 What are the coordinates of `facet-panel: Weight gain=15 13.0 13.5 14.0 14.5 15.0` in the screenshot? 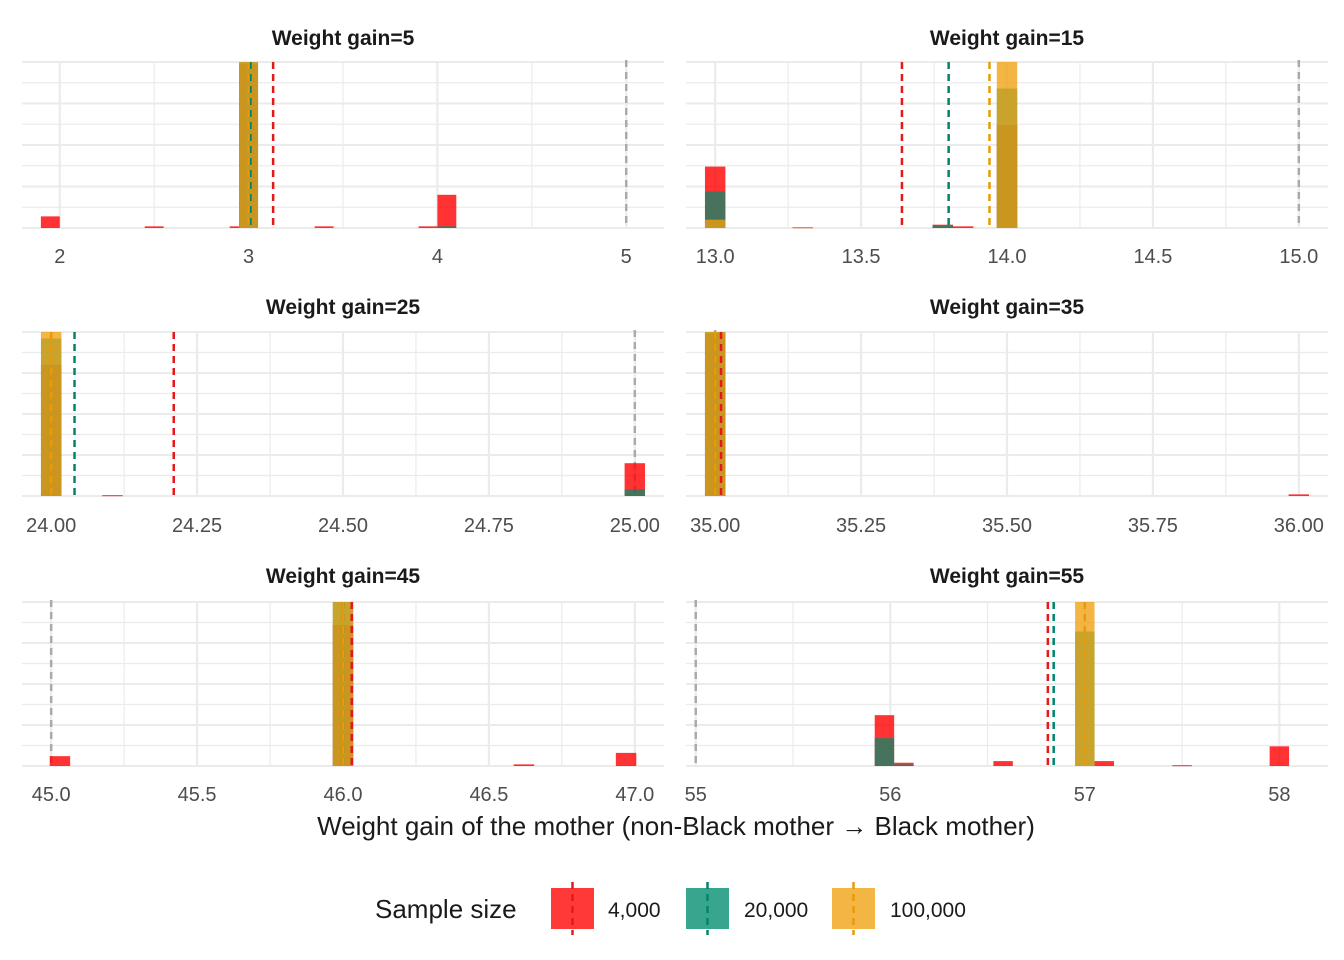 It's located at (1007, 147).